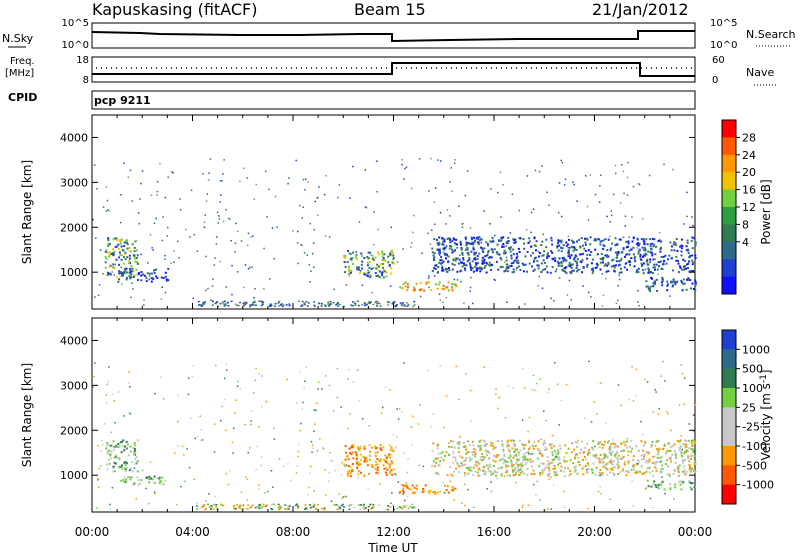 This screenshot has height=554, width=800. I want to click on x-tick-label: 12:00, so click(393, 532).